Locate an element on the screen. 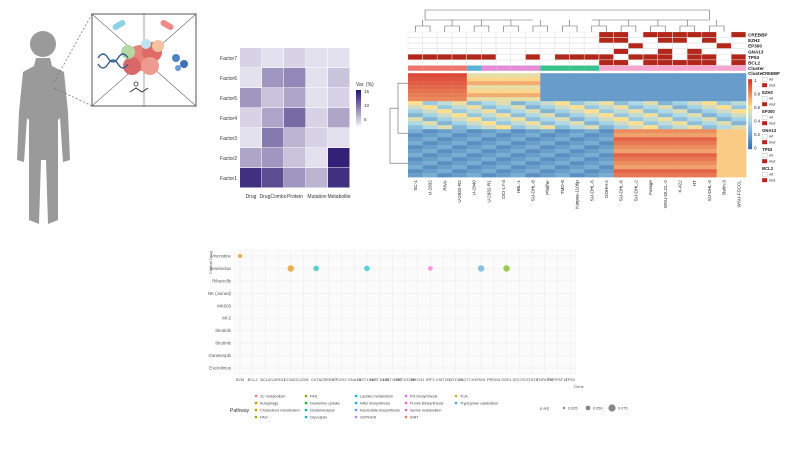 The image size is (800, 453). mutation-legend-title: BCL2 is located at coordinates (768, 168).